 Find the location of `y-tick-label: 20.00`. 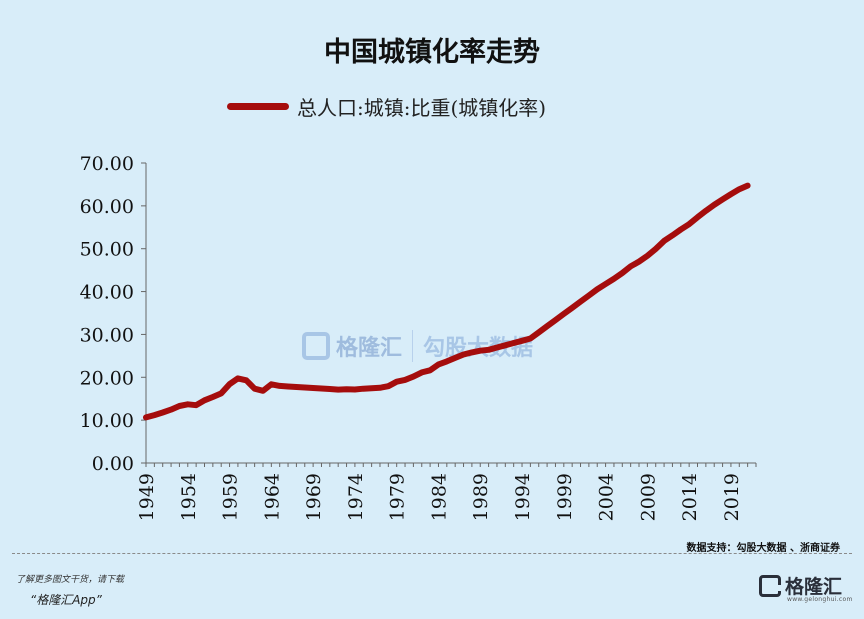

y-tick-label: 20.00 is located at coordinates (107, 378).